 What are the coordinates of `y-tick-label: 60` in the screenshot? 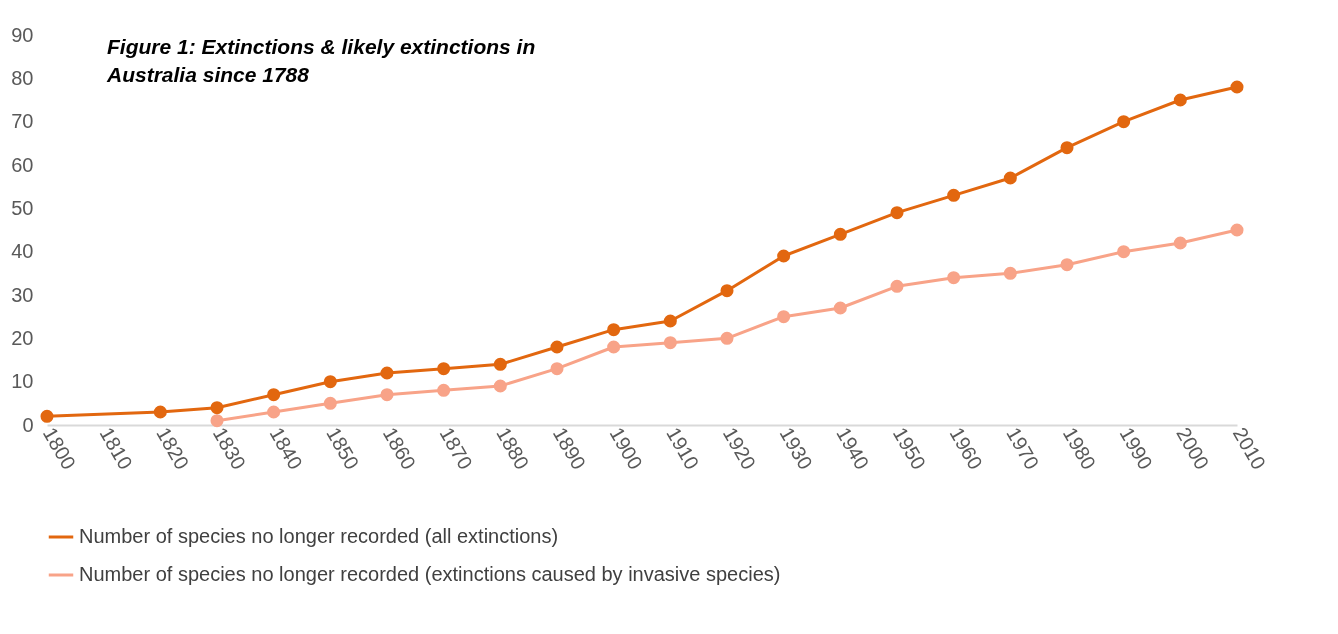 It's located at (22, 164).